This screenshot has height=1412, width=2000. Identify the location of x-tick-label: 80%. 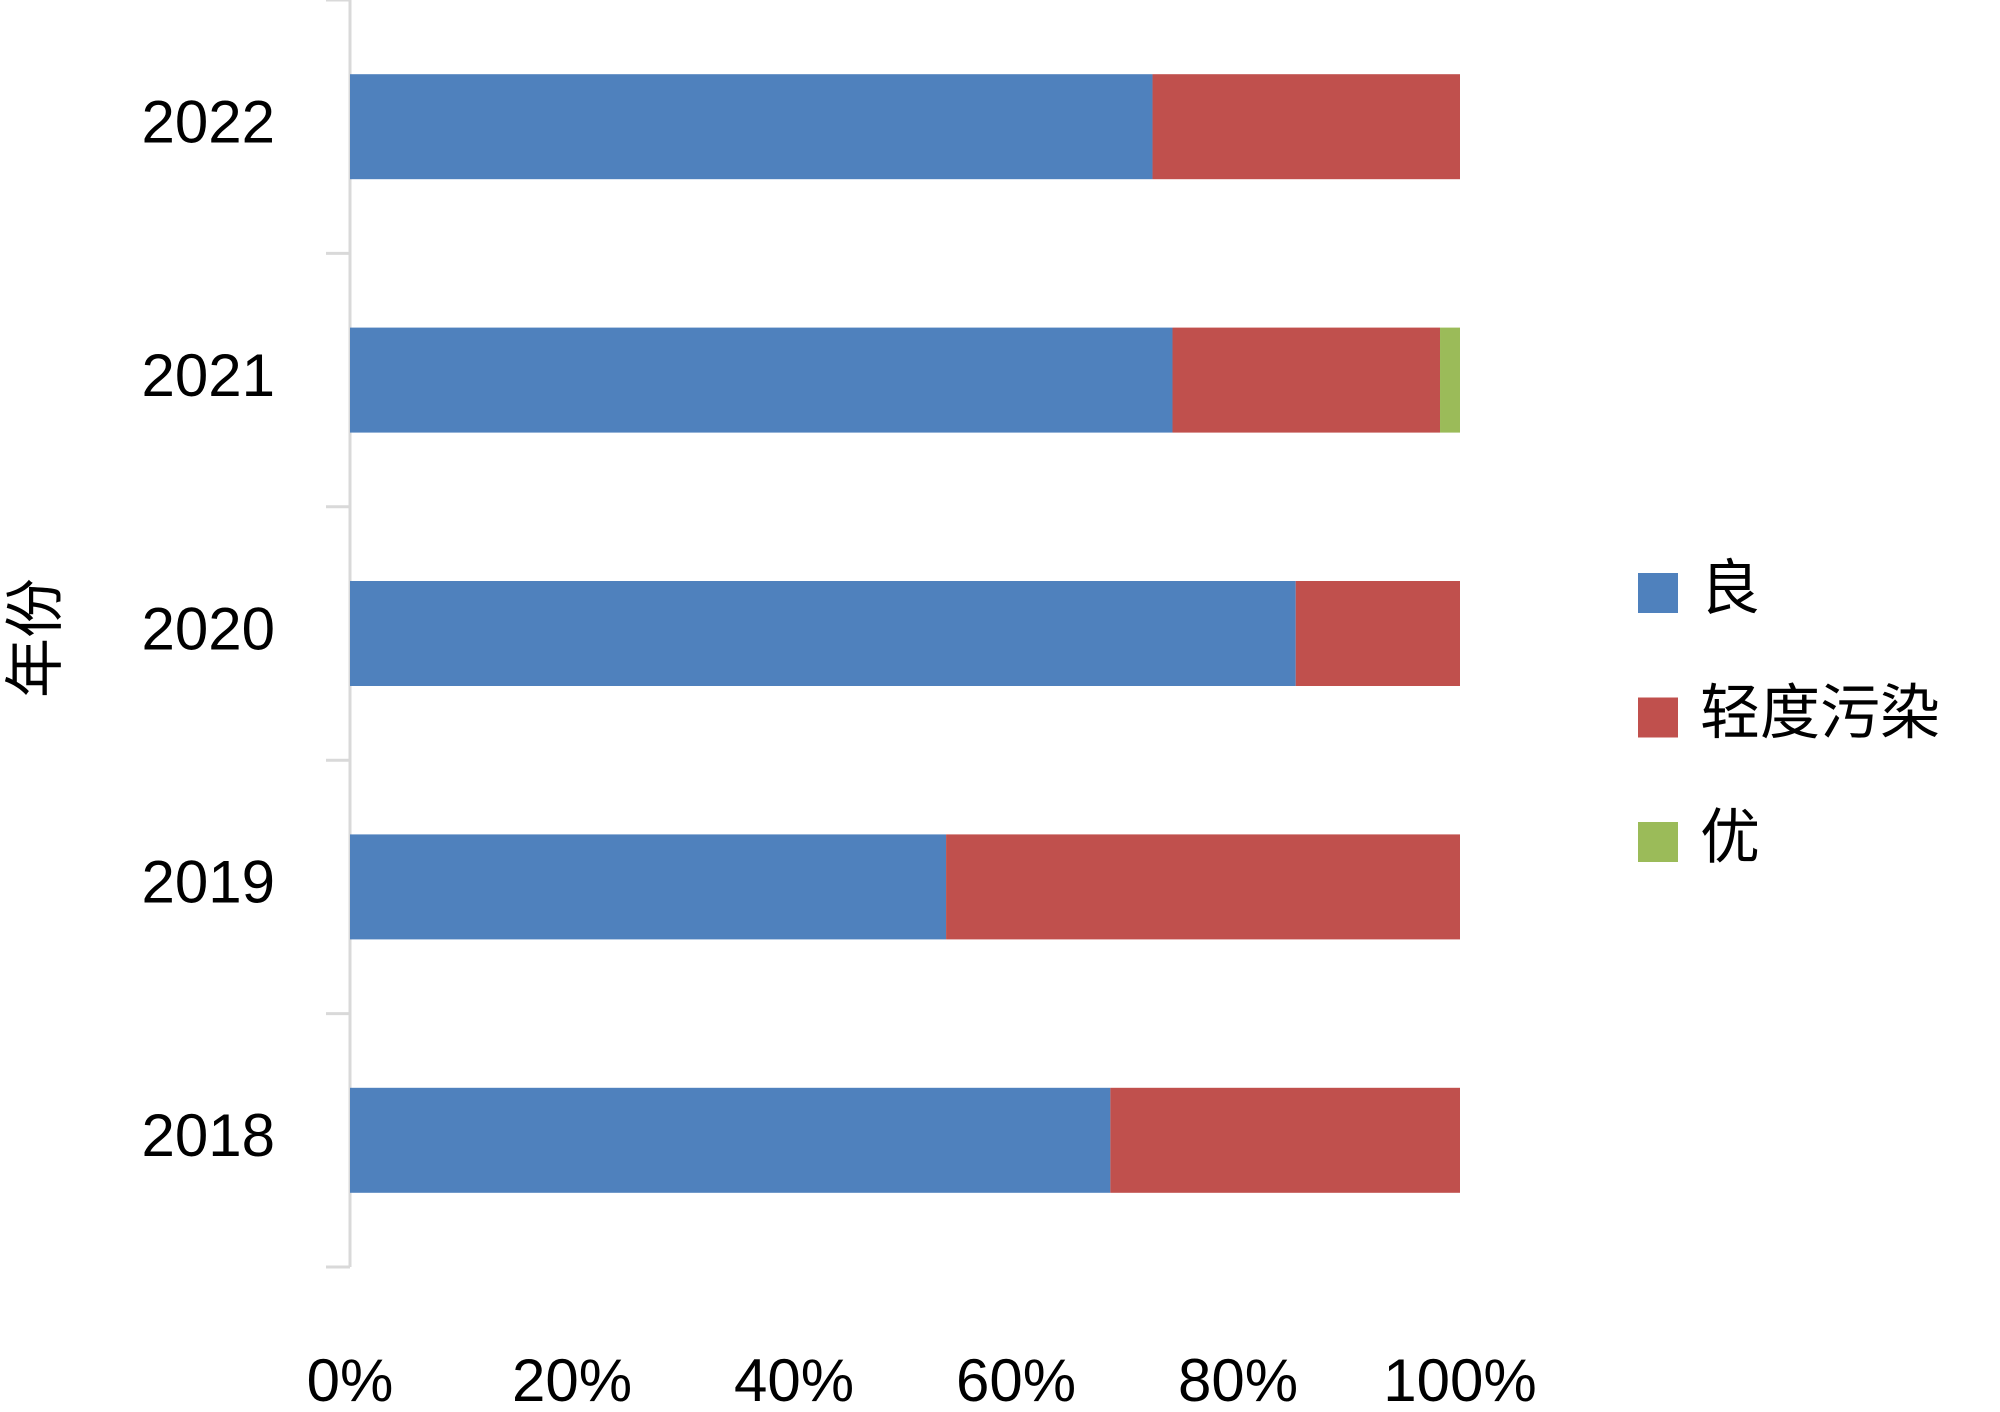
(1238, 1379).